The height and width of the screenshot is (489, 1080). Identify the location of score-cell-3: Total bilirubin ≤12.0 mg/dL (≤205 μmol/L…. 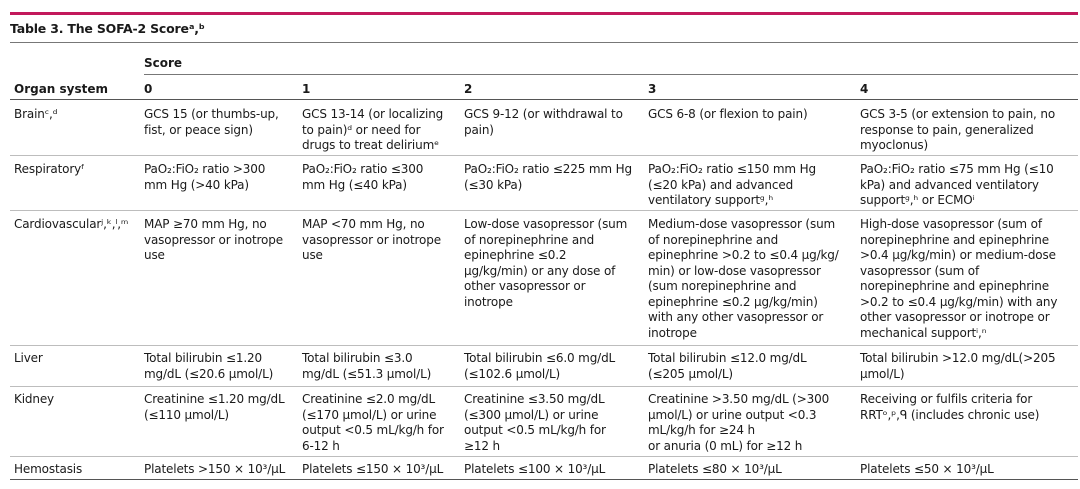
(727, 366).